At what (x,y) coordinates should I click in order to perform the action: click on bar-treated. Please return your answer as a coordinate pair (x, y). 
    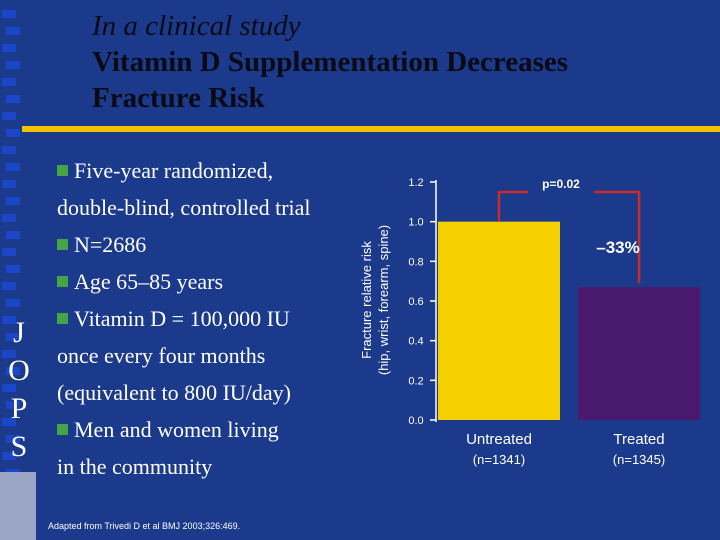
    Looking at the image, I should click on (639, 353).